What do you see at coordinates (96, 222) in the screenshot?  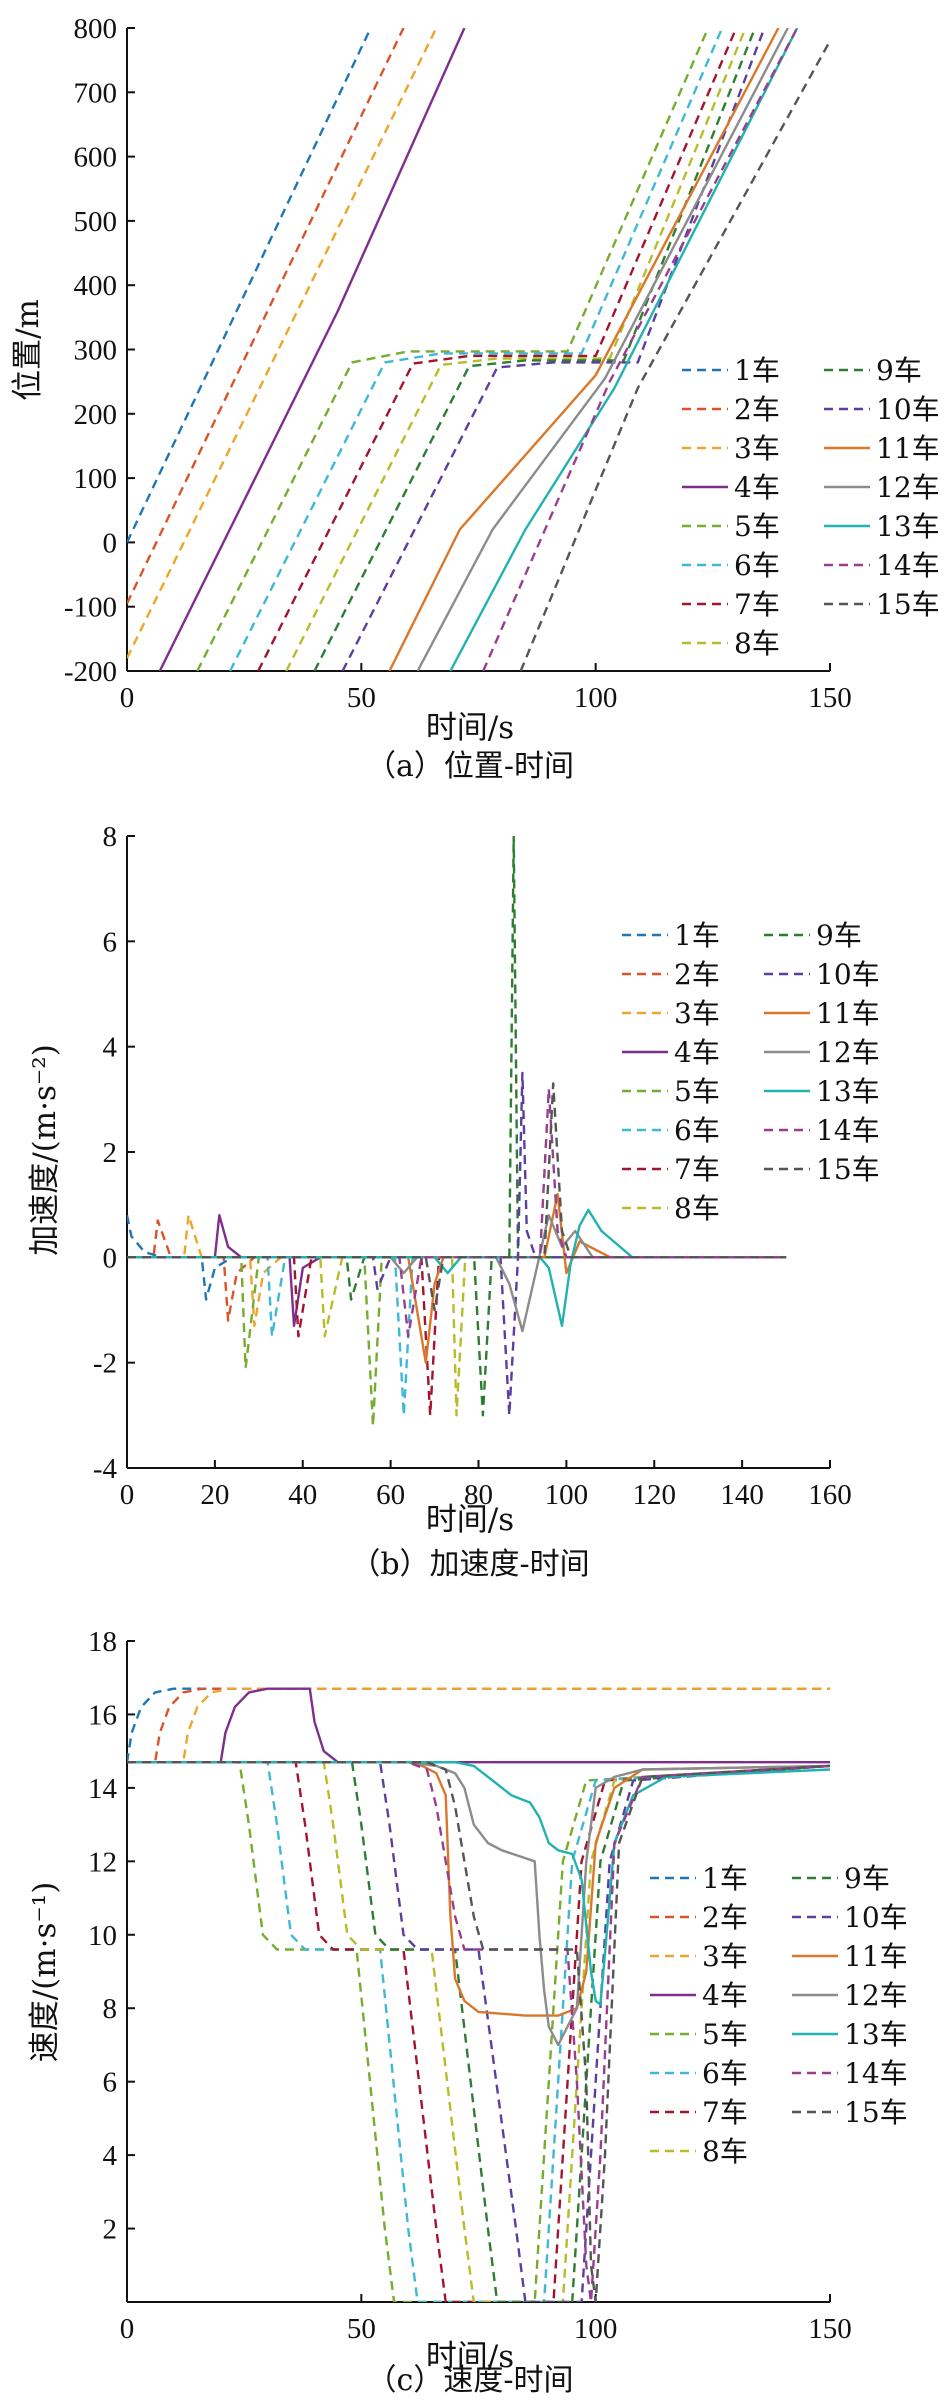 I see `y-tick-label: 500` at bounding box center [96, 222].